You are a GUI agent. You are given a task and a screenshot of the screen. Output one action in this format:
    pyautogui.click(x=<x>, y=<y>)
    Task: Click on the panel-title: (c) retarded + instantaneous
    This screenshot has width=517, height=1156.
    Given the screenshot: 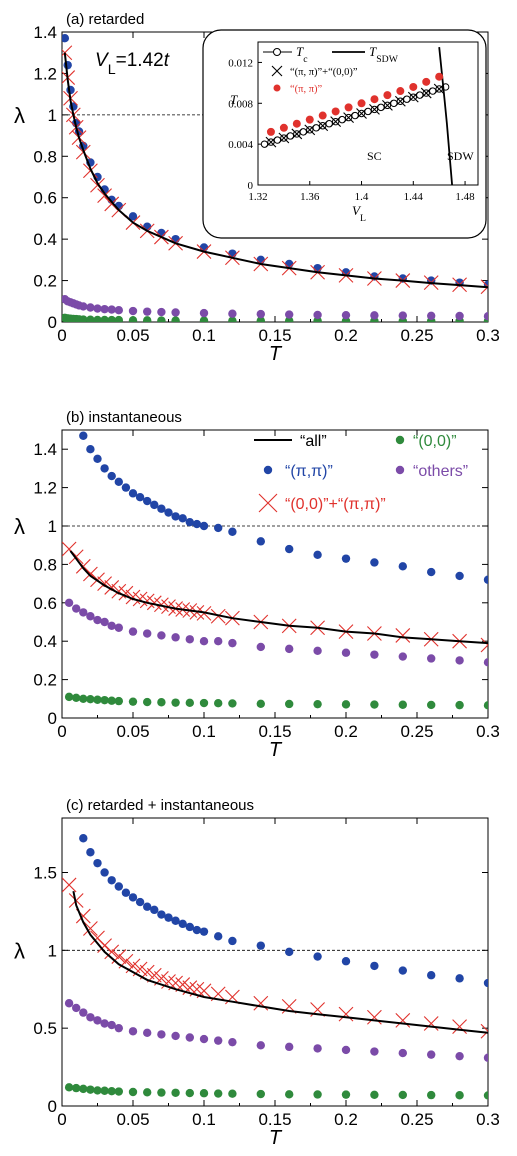 What is the action you would take?
    pyautogui.click(x=160, y=805)
    